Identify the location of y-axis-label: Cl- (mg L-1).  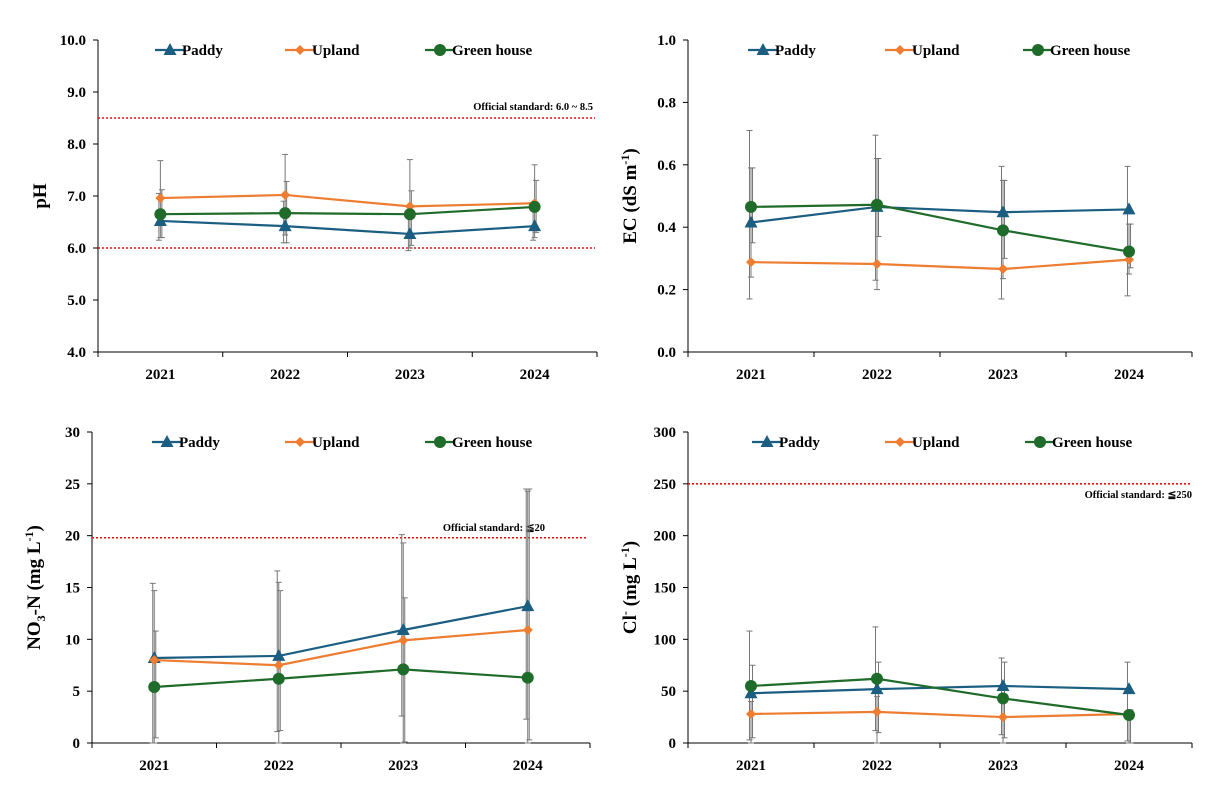
(629, 587).